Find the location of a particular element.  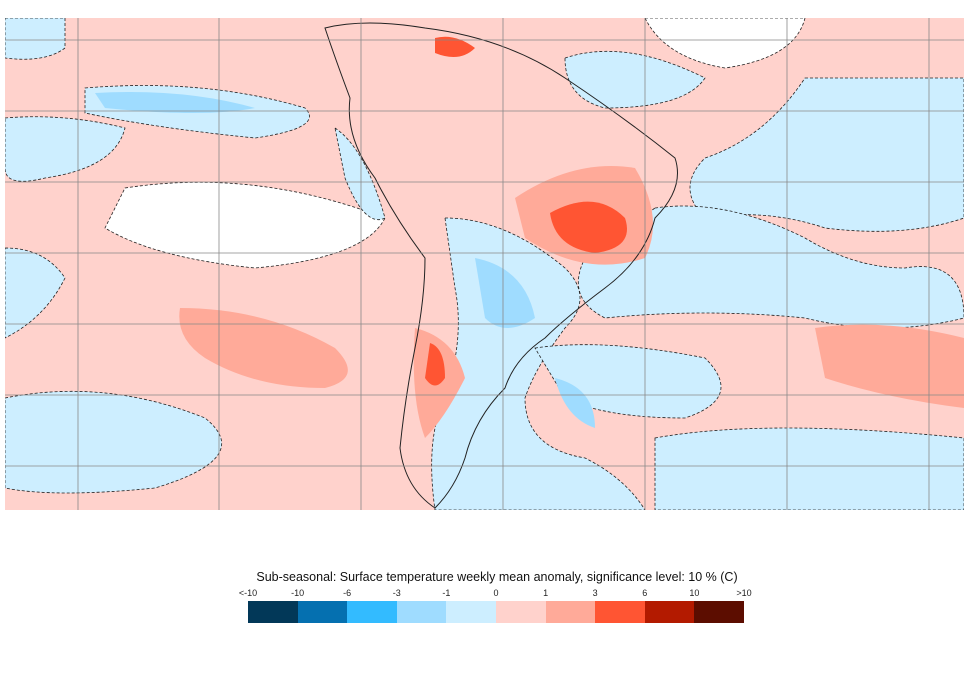

legend-color-bar is located at coordinates (496, 612).